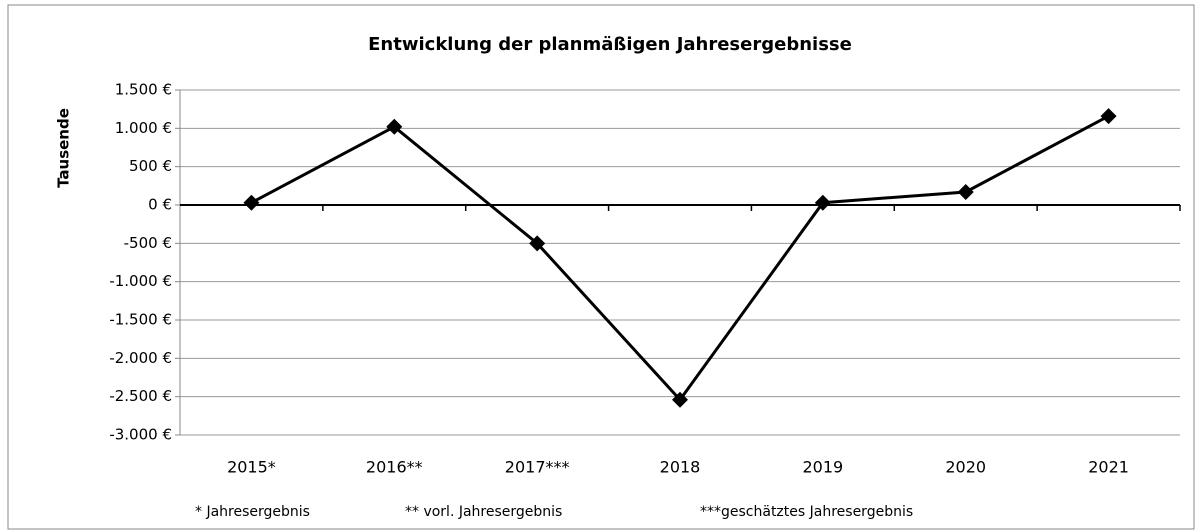 The width and height of the screenshot is (1201, 532). Describe the element at coordinates (140, 281) in the screenshot. I see `y-tick-label: -1.000 €` at that location.